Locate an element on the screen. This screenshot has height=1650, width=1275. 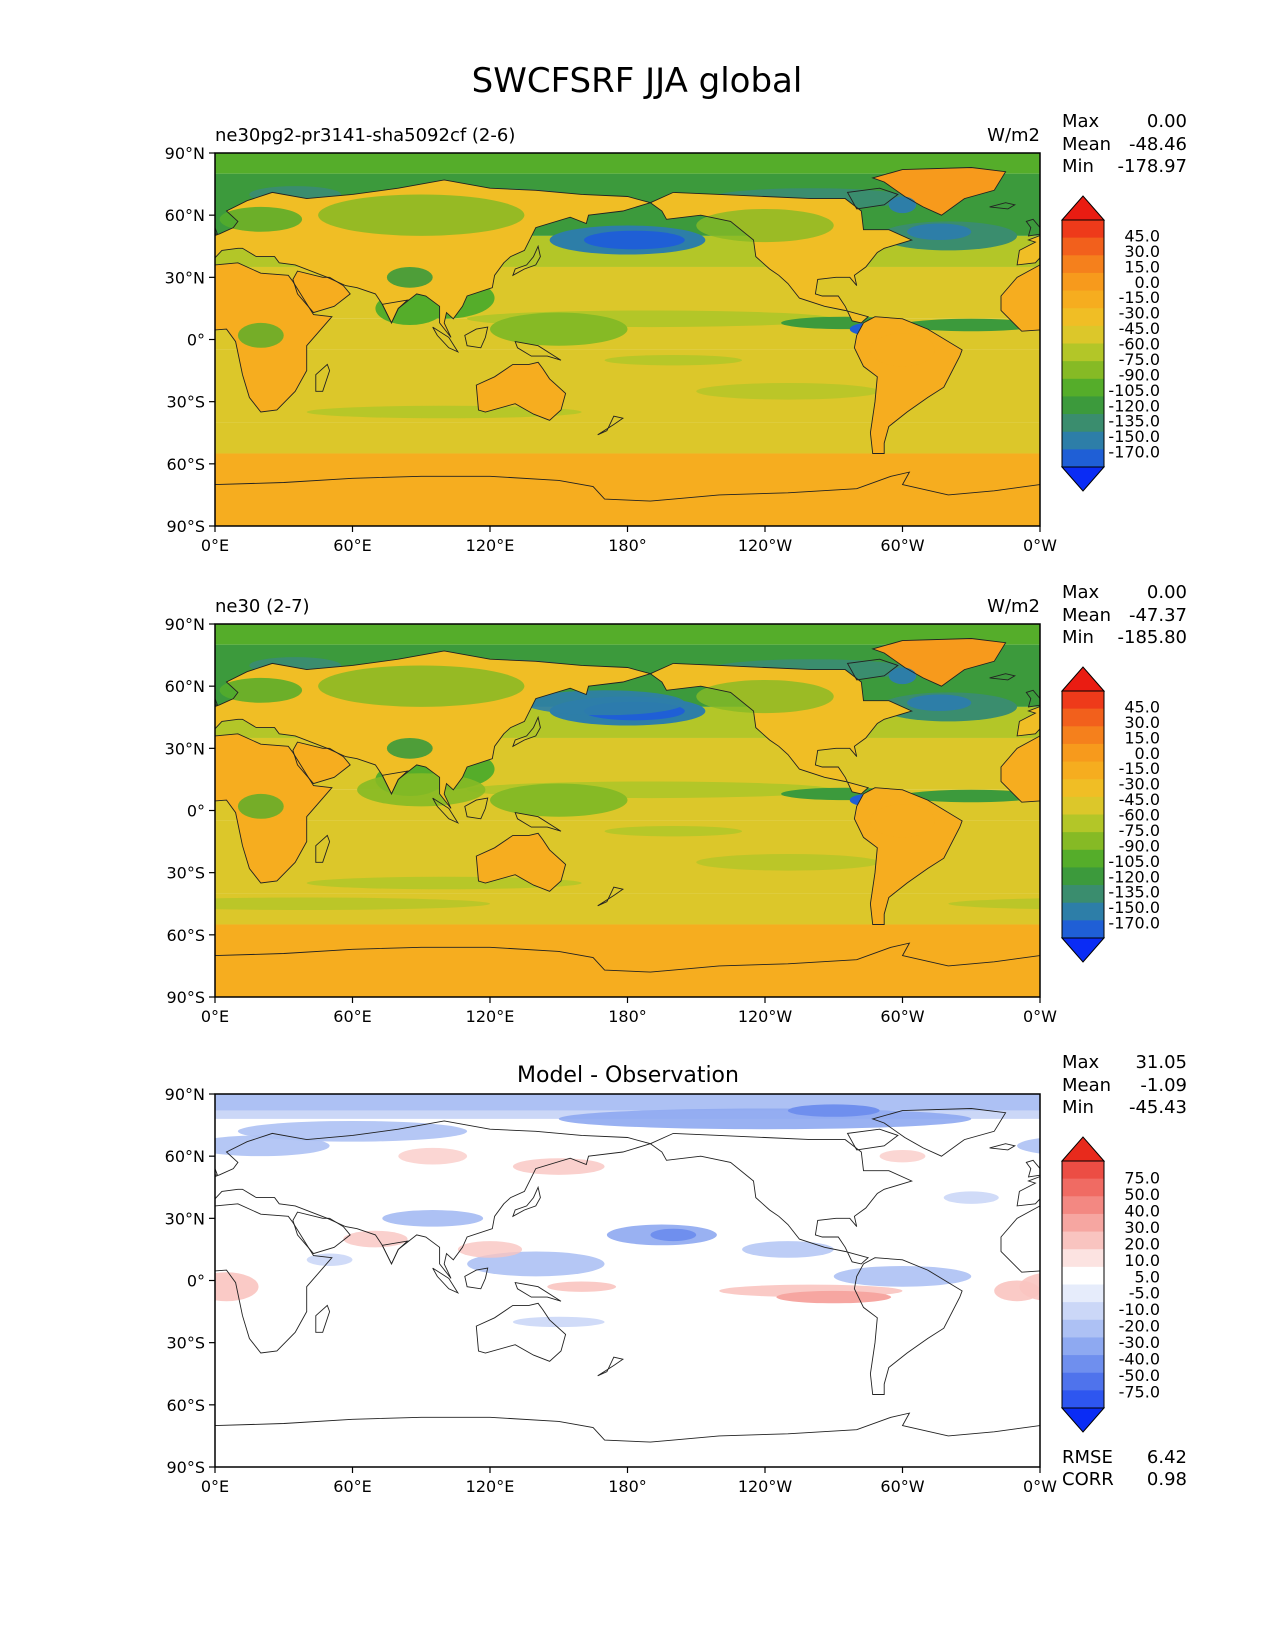
x-tick-label: 0°E is located at coordinates (215, 545).